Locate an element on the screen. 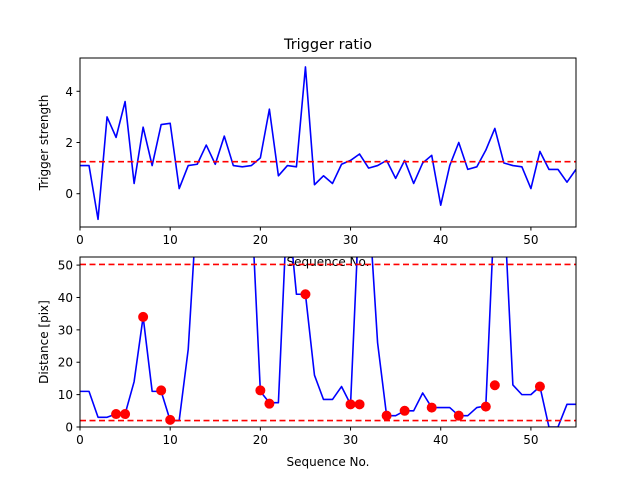  trigger-y-tick-label: 4 is located at coordinates (69, 92).